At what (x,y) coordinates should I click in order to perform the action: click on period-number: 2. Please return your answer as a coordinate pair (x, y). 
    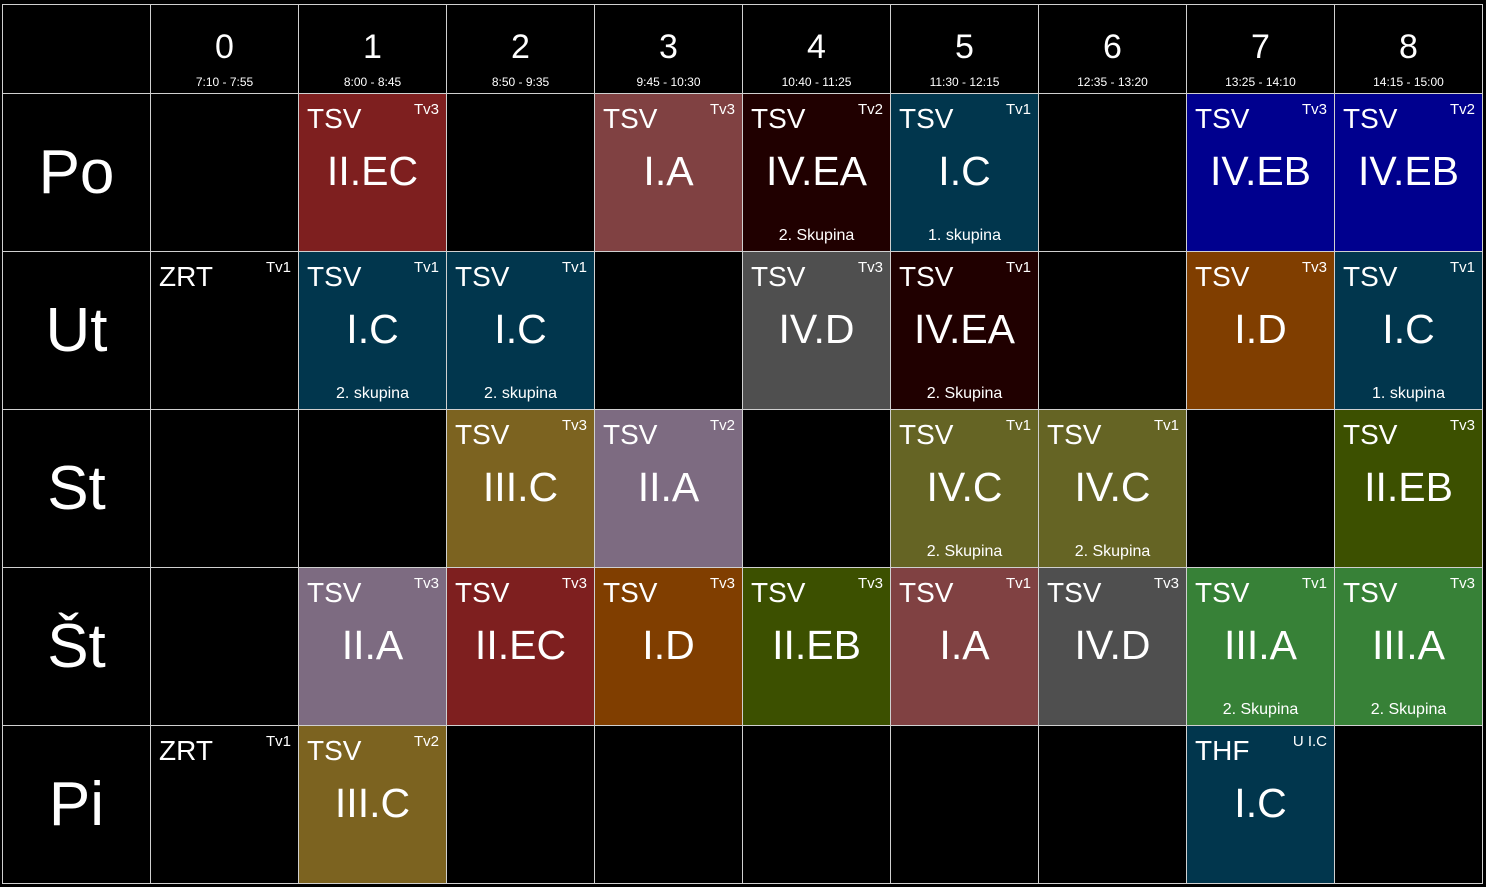
    Looking at the image, I should click on (520, 47).